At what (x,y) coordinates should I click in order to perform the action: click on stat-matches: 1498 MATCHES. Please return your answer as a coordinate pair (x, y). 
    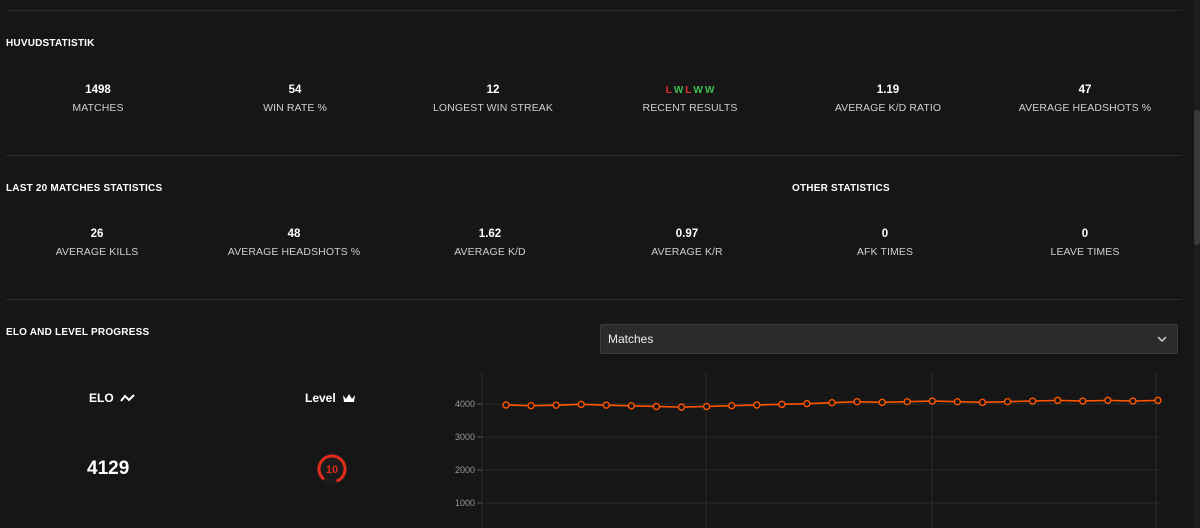
    Looking at the image, I should click on (99, 99).